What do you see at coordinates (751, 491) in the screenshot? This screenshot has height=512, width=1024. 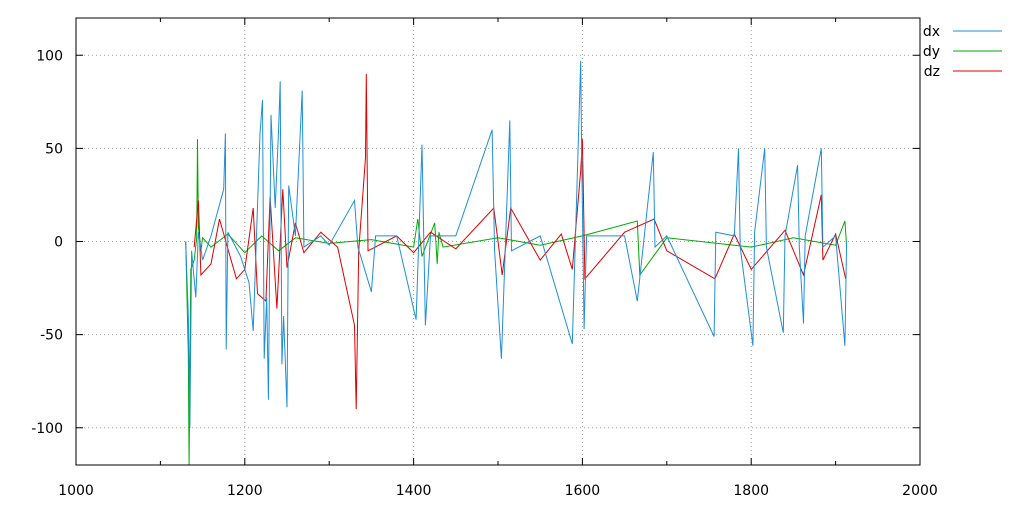 I see `x-tick-label: 1800` at bounding box center [751, 491].